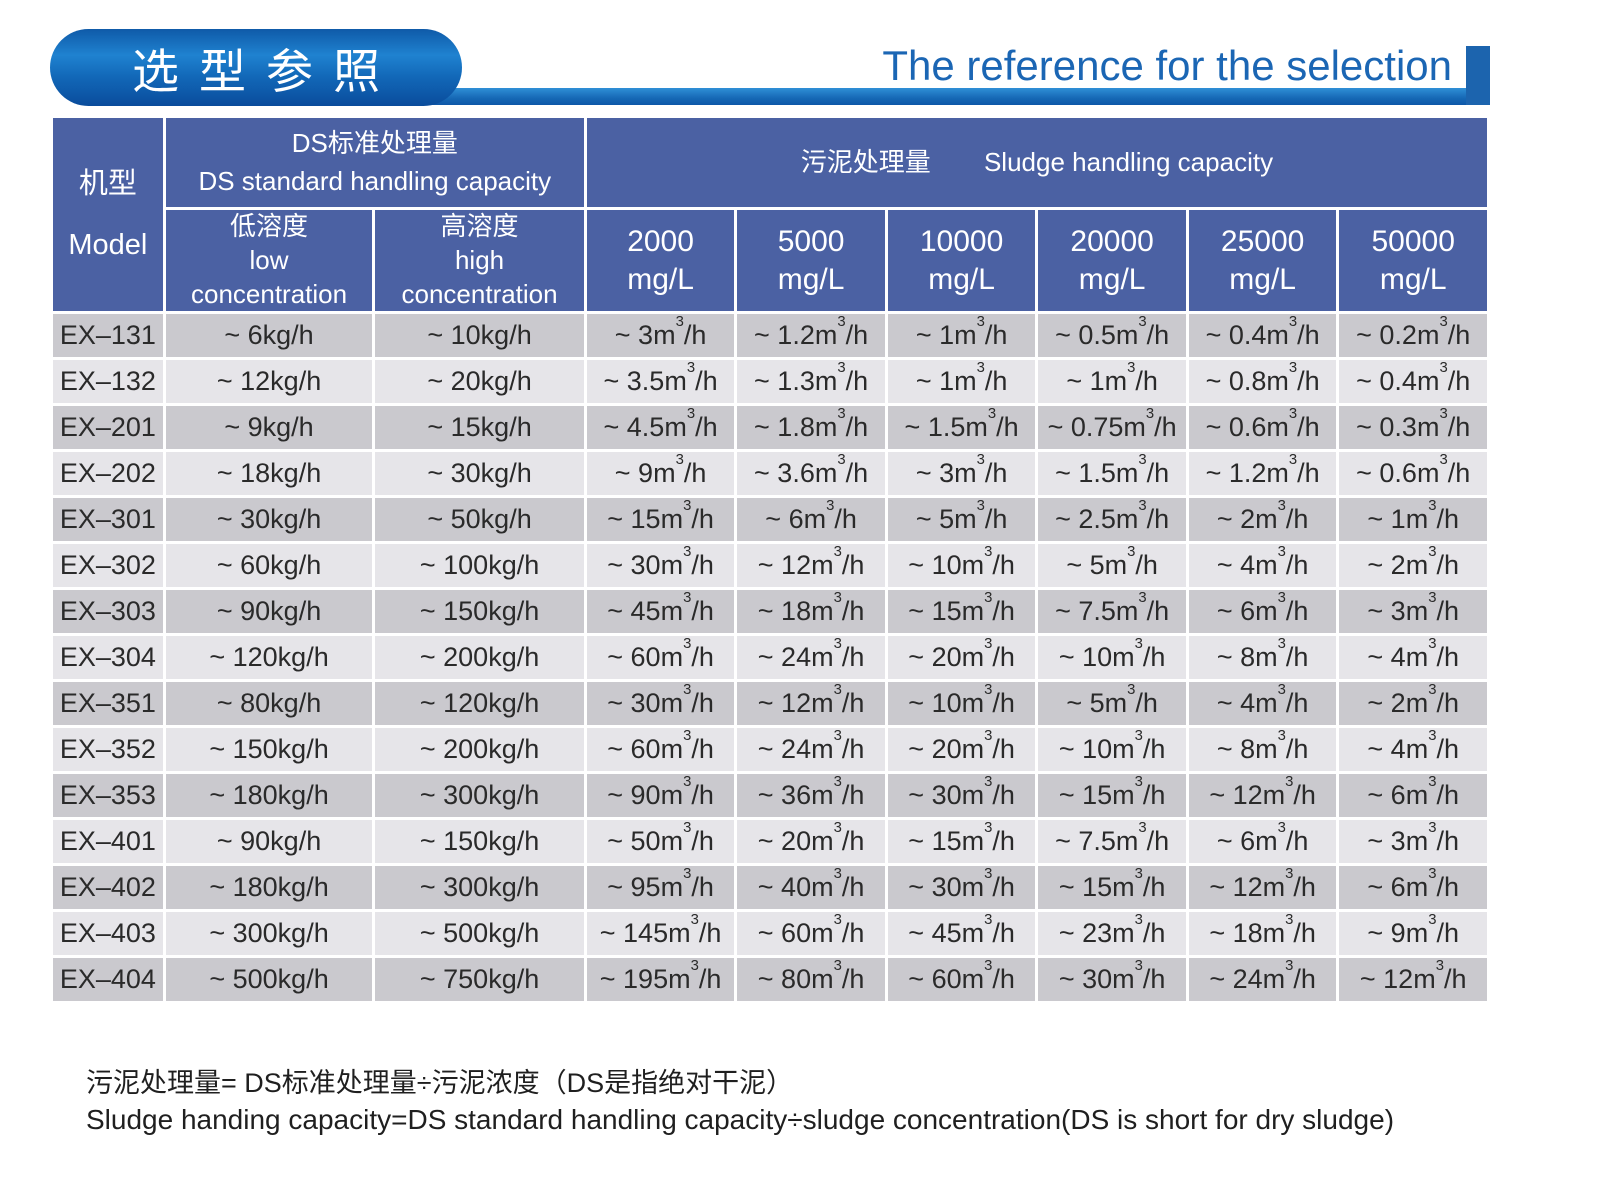  What do you see at coordinates (108, 336) in the screenshot?
I see `model-cell: EX–131` at bounding box center [108, 336].